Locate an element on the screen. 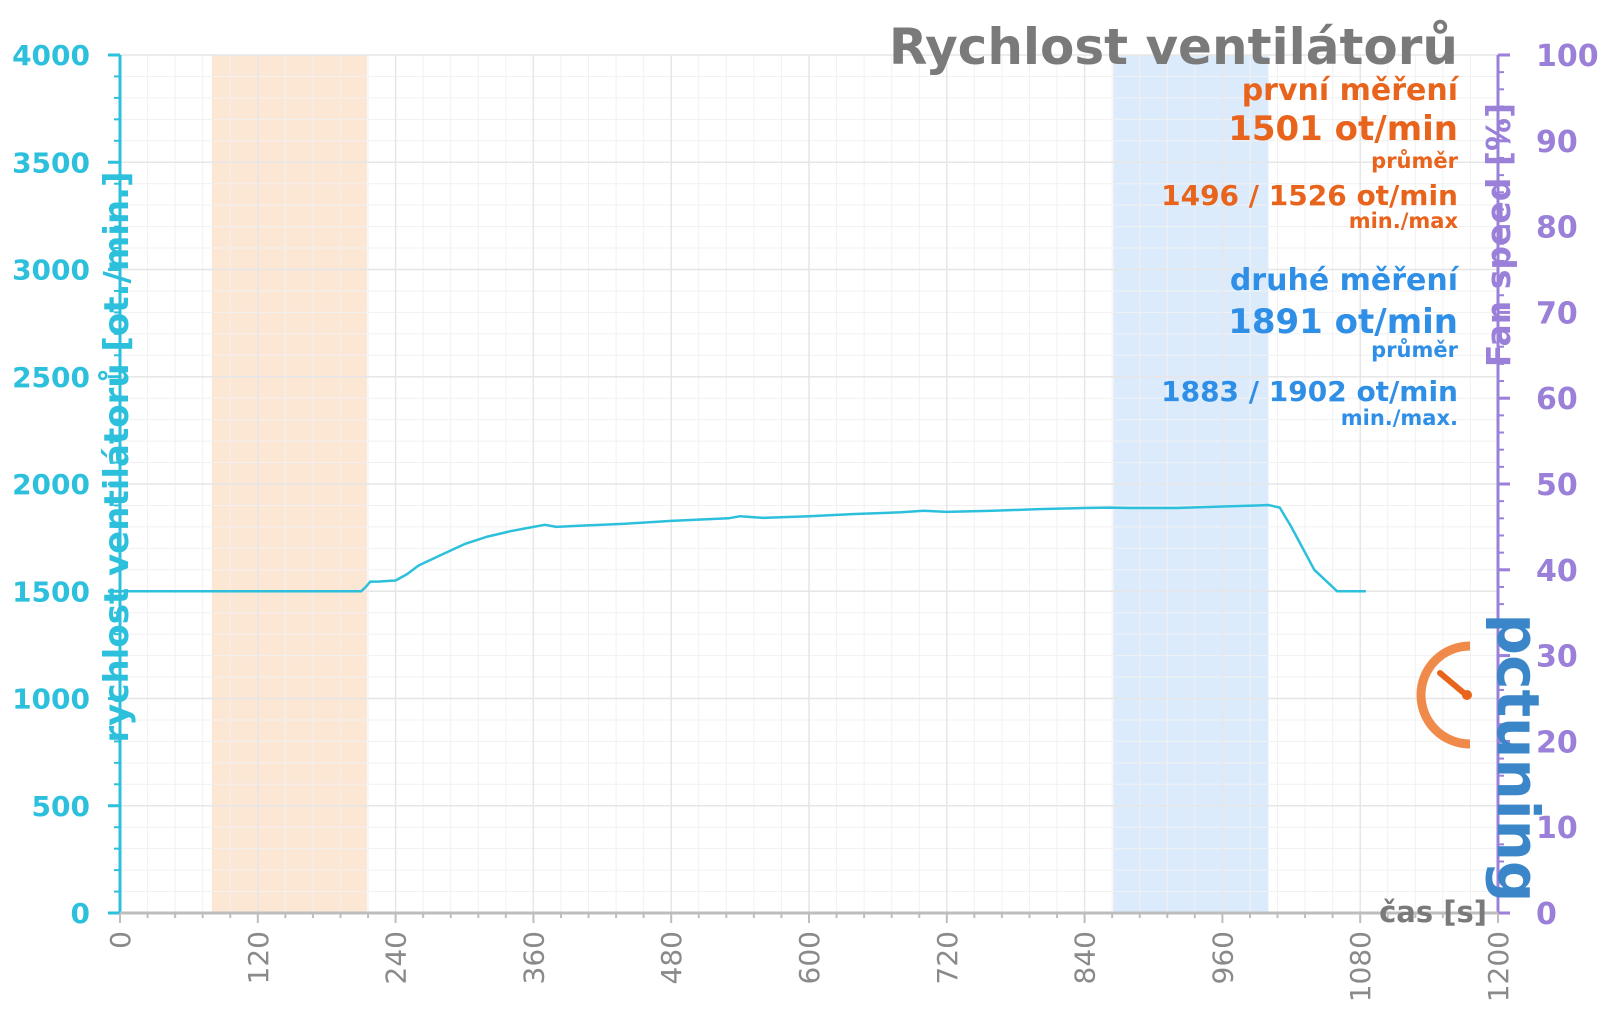 The width and height of the screenshot is (1600, 1009). y-tick-label: 2000 is located at coordinates (51, 484).